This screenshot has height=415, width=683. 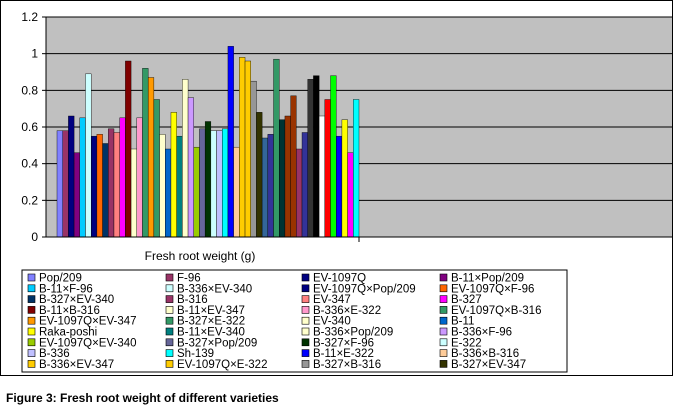 What do you see at coordinates (364, 289) in the screenshot?
I see `legend-label: EV-1097Q×Pop/209` at bounding box center [364, 289].